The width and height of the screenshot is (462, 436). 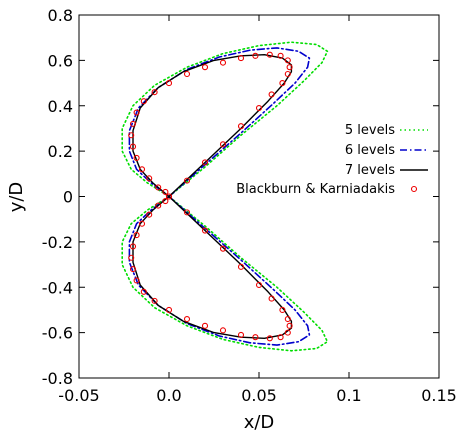 I want to click on x-axis-label: x/D, so click(x=259, y=422).